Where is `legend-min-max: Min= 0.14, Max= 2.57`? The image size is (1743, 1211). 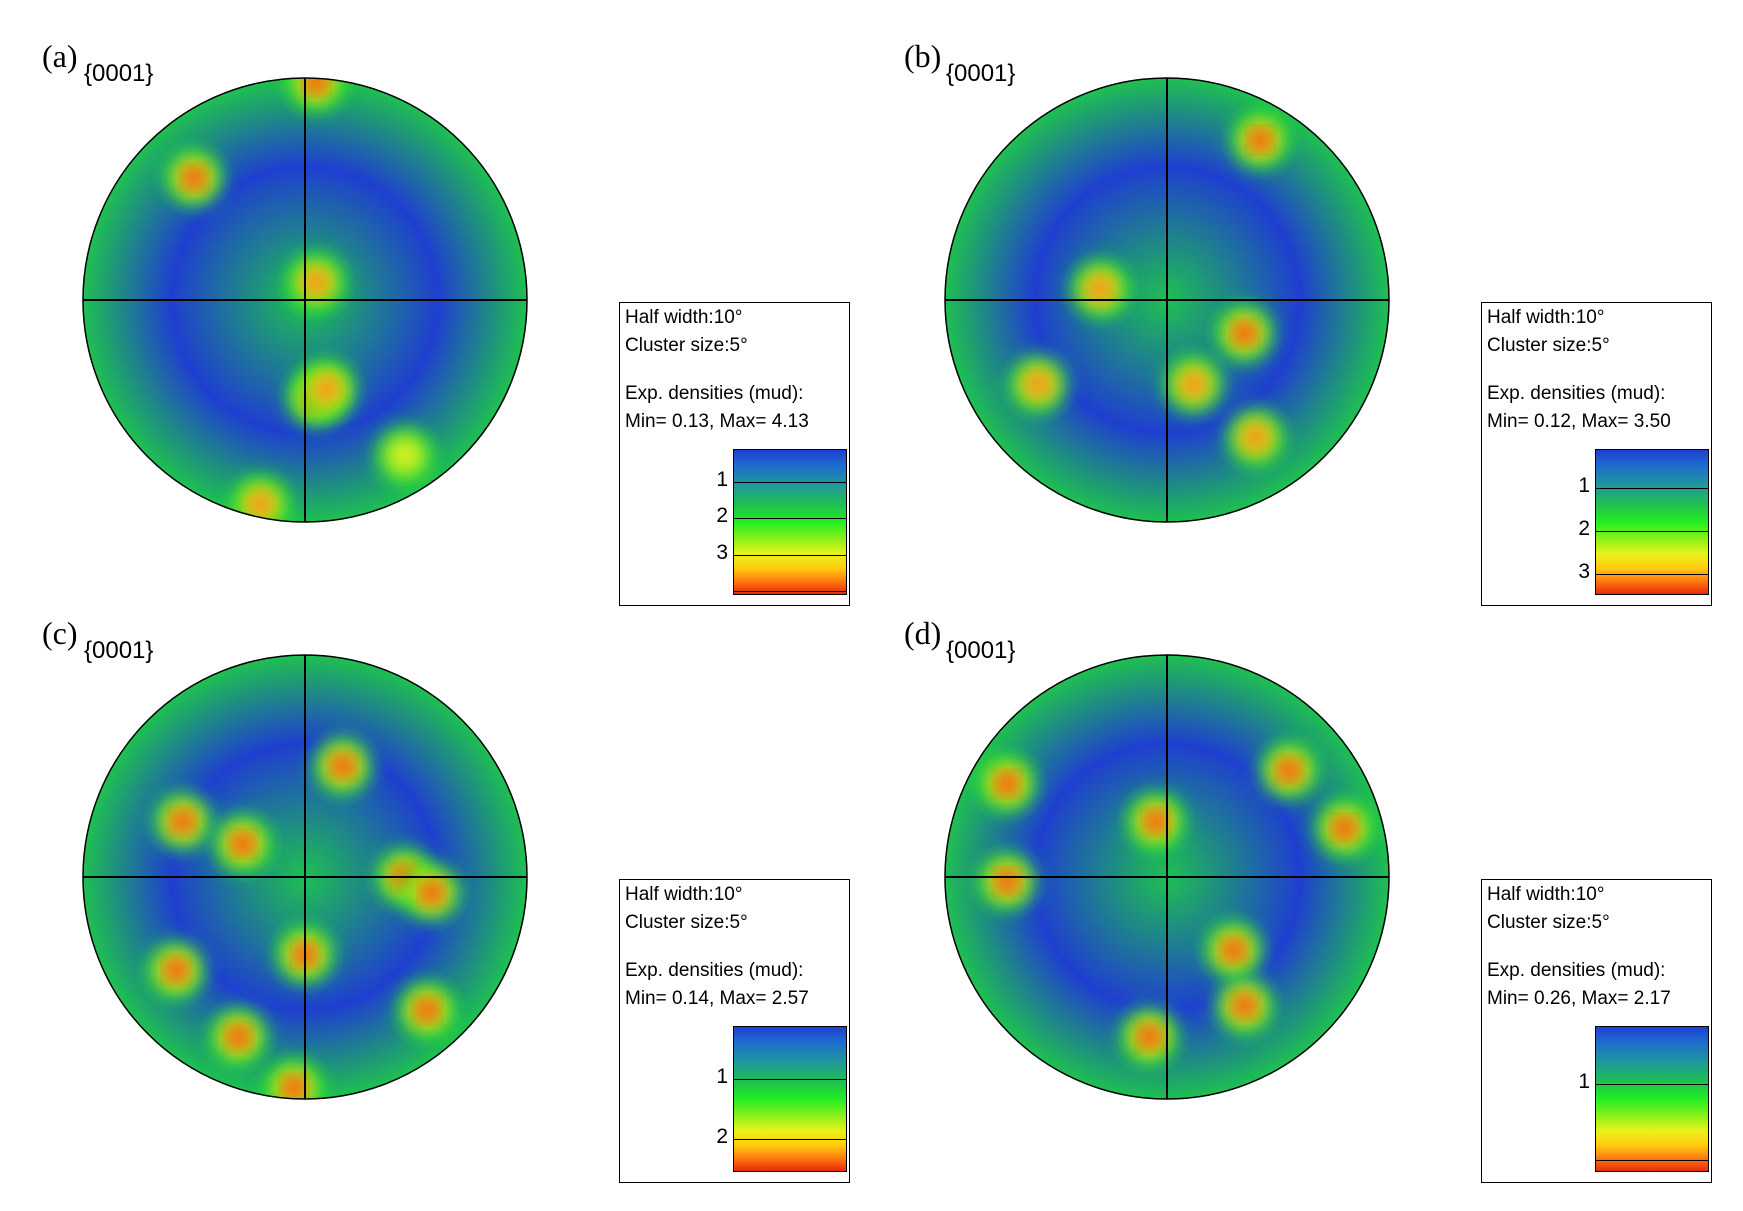
legend-min-max: Min= 0.14, Max= 2.57 is located at coordinates (717, 998).